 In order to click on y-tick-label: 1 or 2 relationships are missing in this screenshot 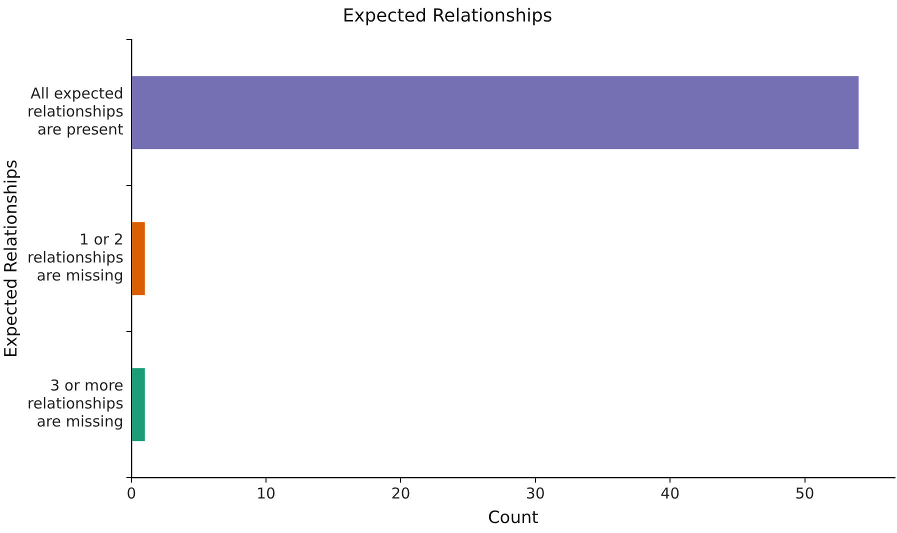, I will do `click(75, 257)`.